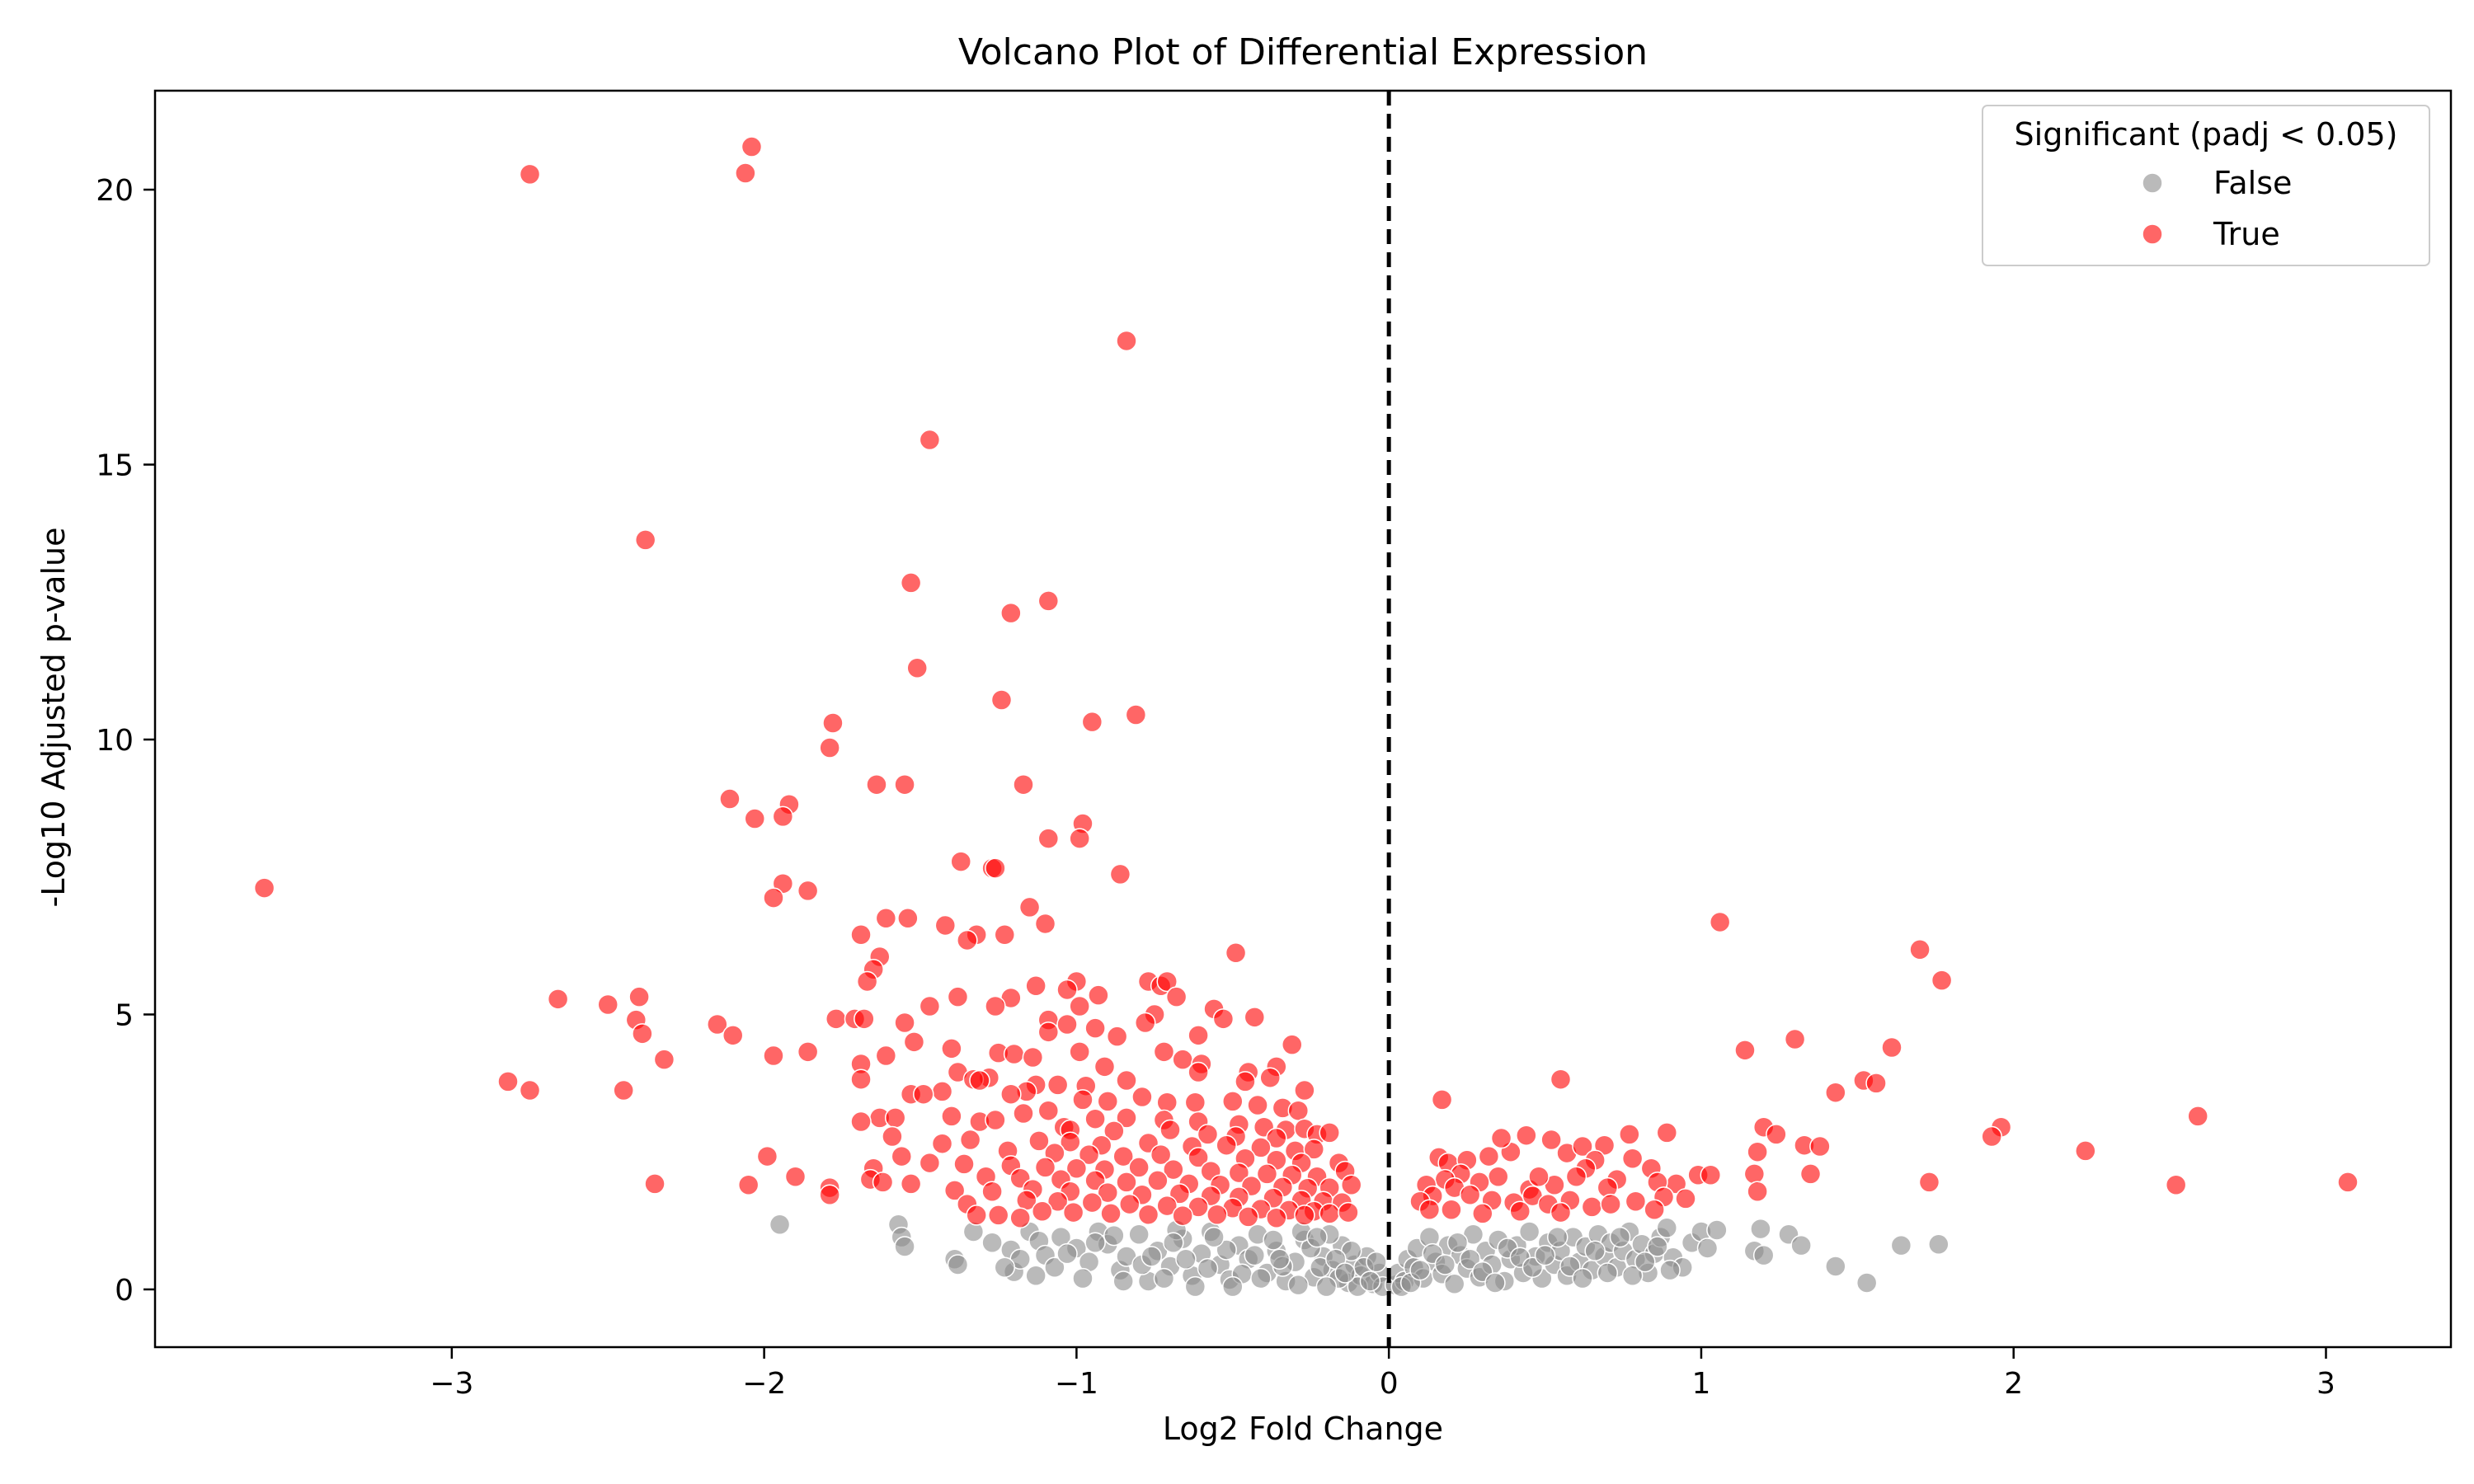  I want to click on legend-label-false: False, so click(2252, 183).